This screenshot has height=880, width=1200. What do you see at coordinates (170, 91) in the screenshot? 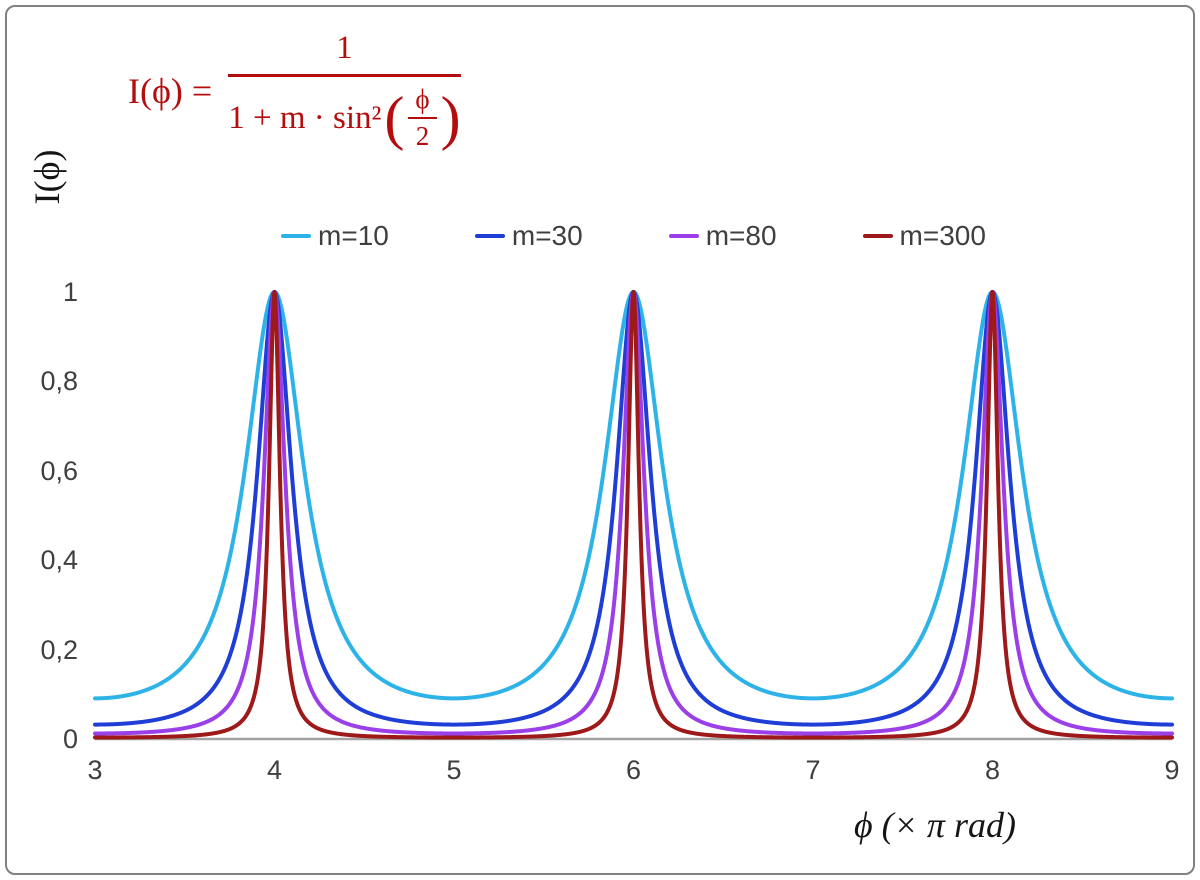
I see `formula-lhs: I(ϕ) =` at bounding box center [170, 91].